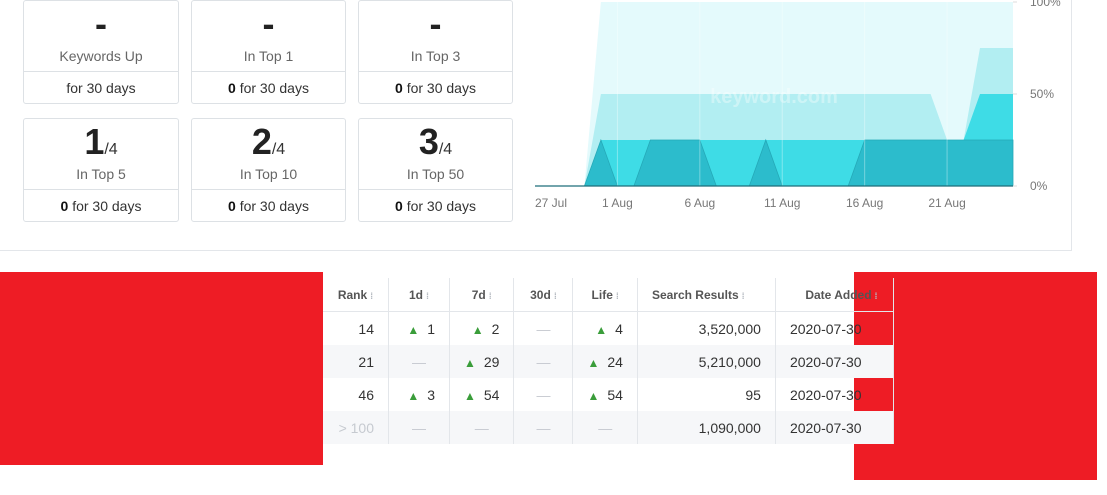  What do you see at coordinates (975, 376) in the screenshot?
I see `redaction` at bounding box center [975, 376].